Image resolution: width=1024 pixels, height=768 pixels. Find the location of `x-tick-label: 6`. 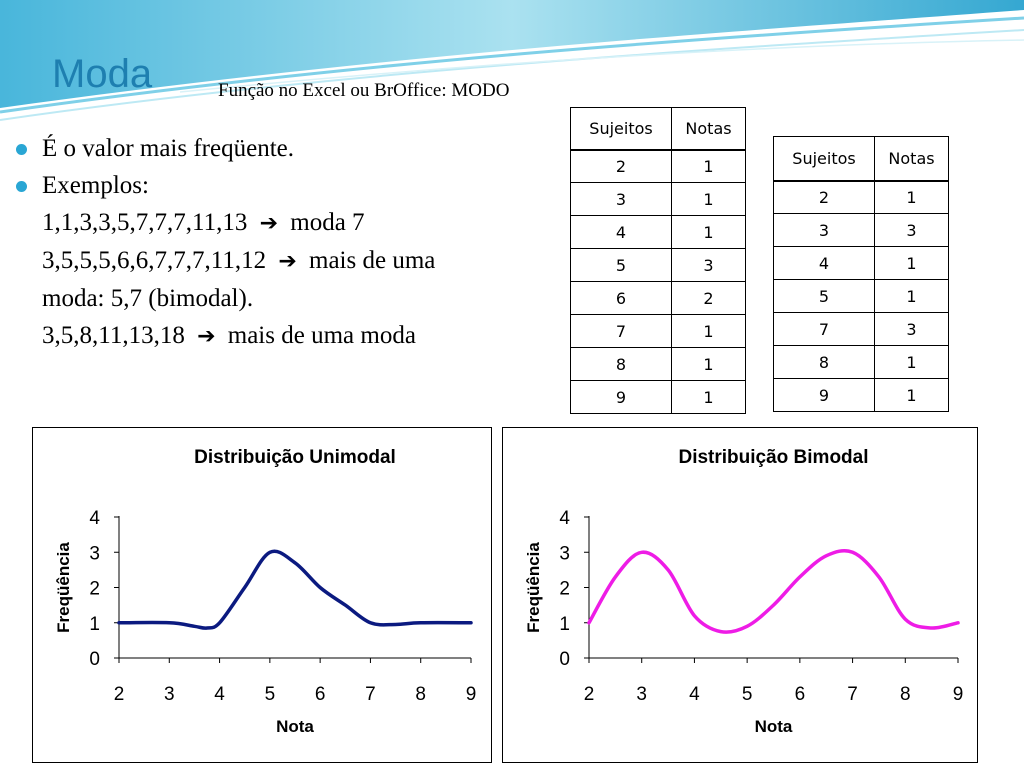

x-tick-label: 6 is located at coordinates (800, 694).